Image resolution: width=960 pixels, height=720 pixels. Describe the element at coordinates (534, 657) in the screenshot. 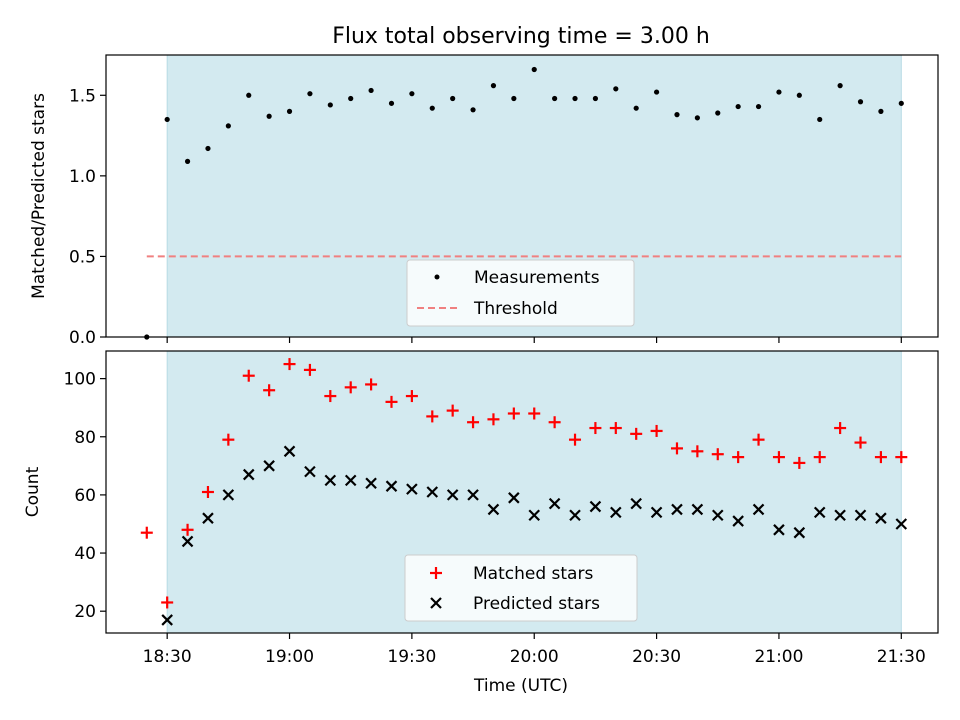

I see `x-tick-label: 20:00` at that location.